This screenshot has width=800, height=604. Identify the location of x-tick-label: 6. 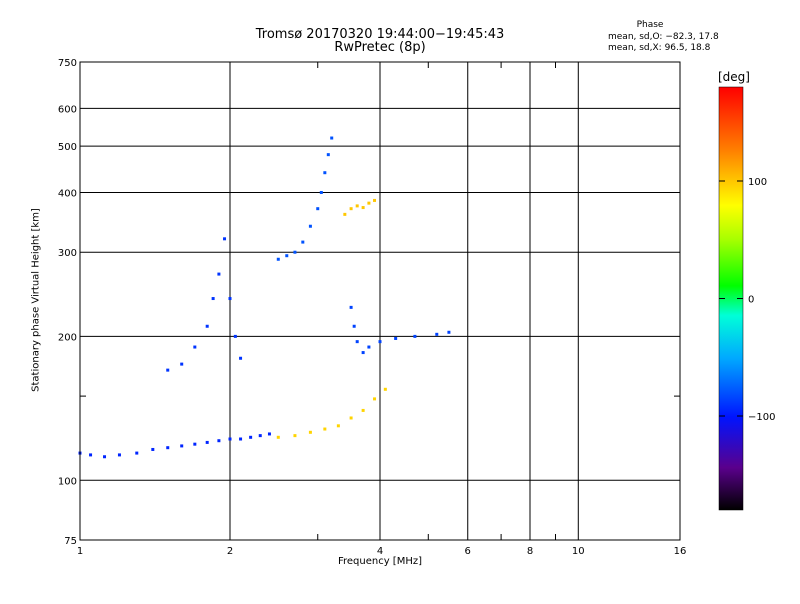
(468, 551).